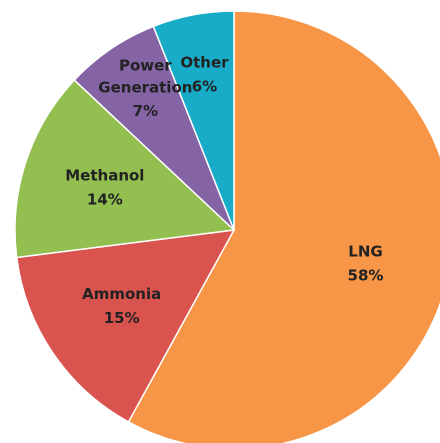  I want to click on slice-label: Methanol, so click(104, 176).